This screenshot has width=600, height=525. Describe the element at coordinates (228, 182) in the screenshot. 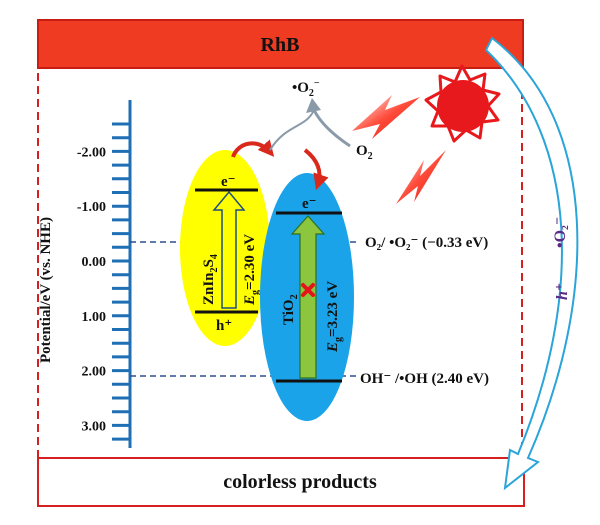

I see `zninS-electron-label: e⁻` at that location.